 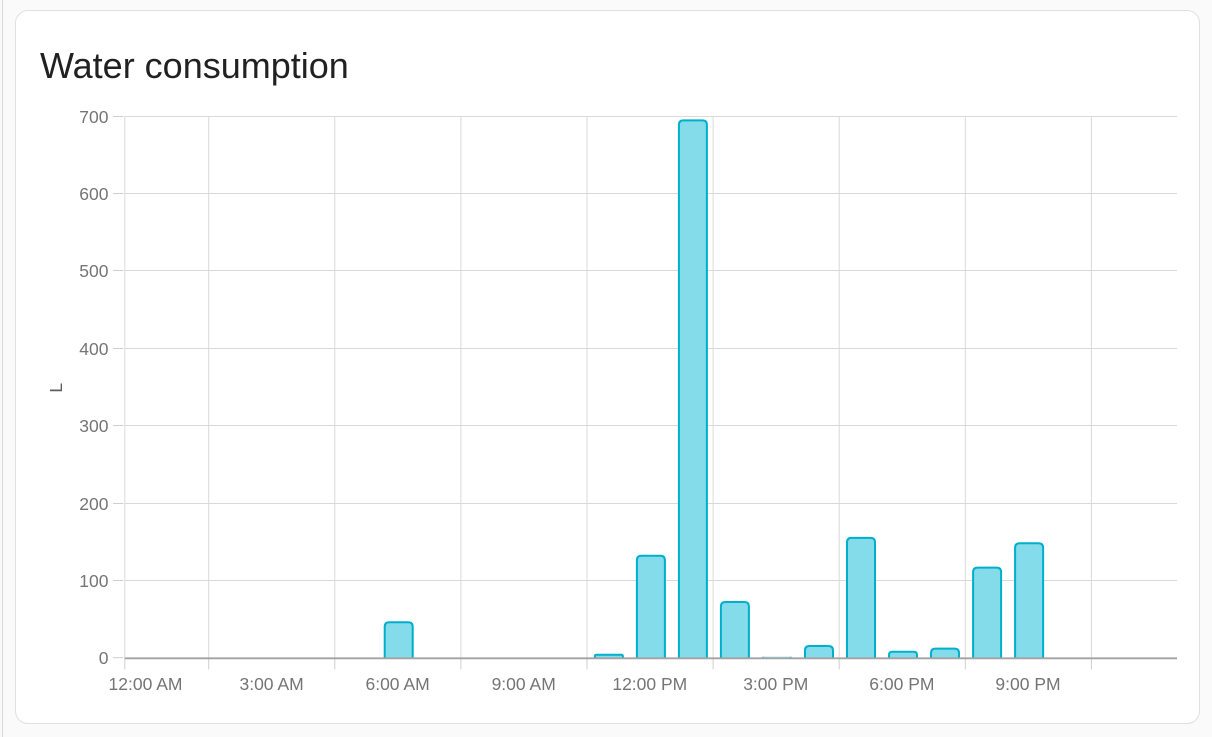 What do you see at coordinates (104, 658) in the screenshot?
I see `svg-text: 0` at bounding box center [104, 658].